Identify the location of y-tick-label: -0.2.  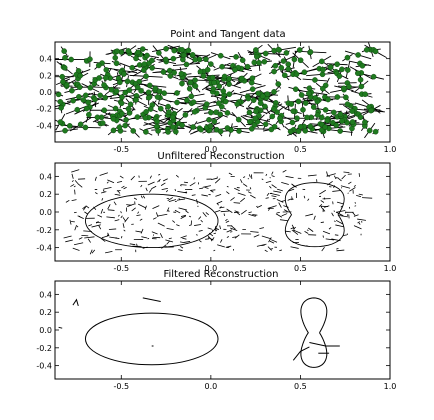
(44, 109).